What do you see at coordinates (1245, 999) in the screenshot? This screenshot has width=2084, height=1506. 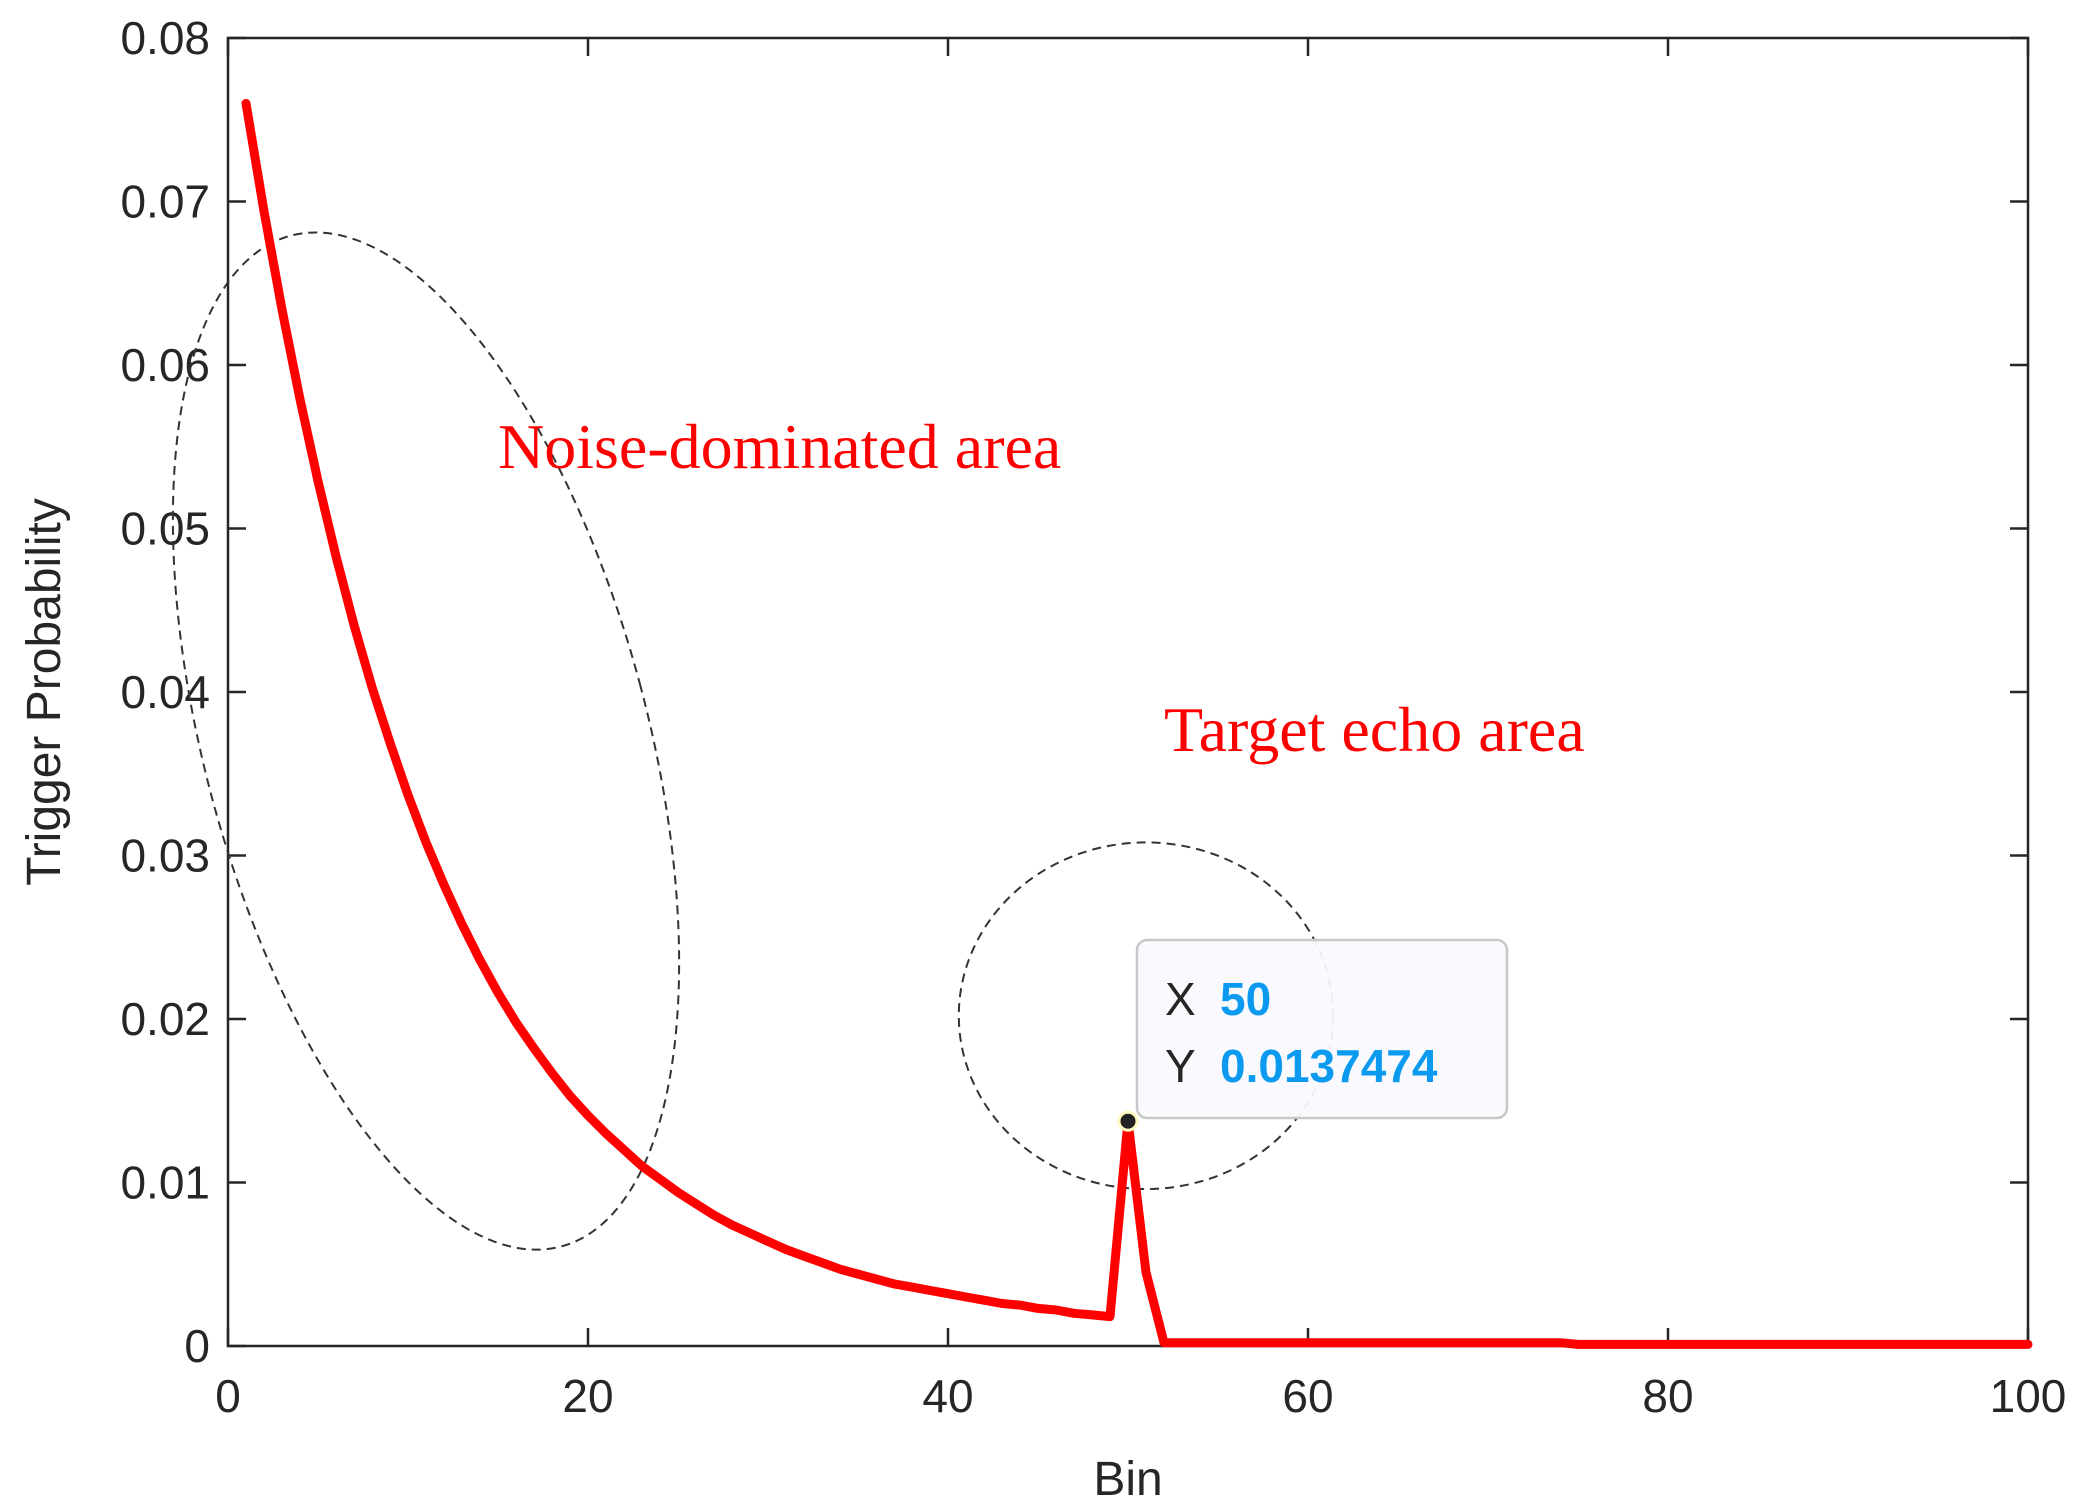 I see `datatip-x-value: 50` at bounding box center [1245, 999].